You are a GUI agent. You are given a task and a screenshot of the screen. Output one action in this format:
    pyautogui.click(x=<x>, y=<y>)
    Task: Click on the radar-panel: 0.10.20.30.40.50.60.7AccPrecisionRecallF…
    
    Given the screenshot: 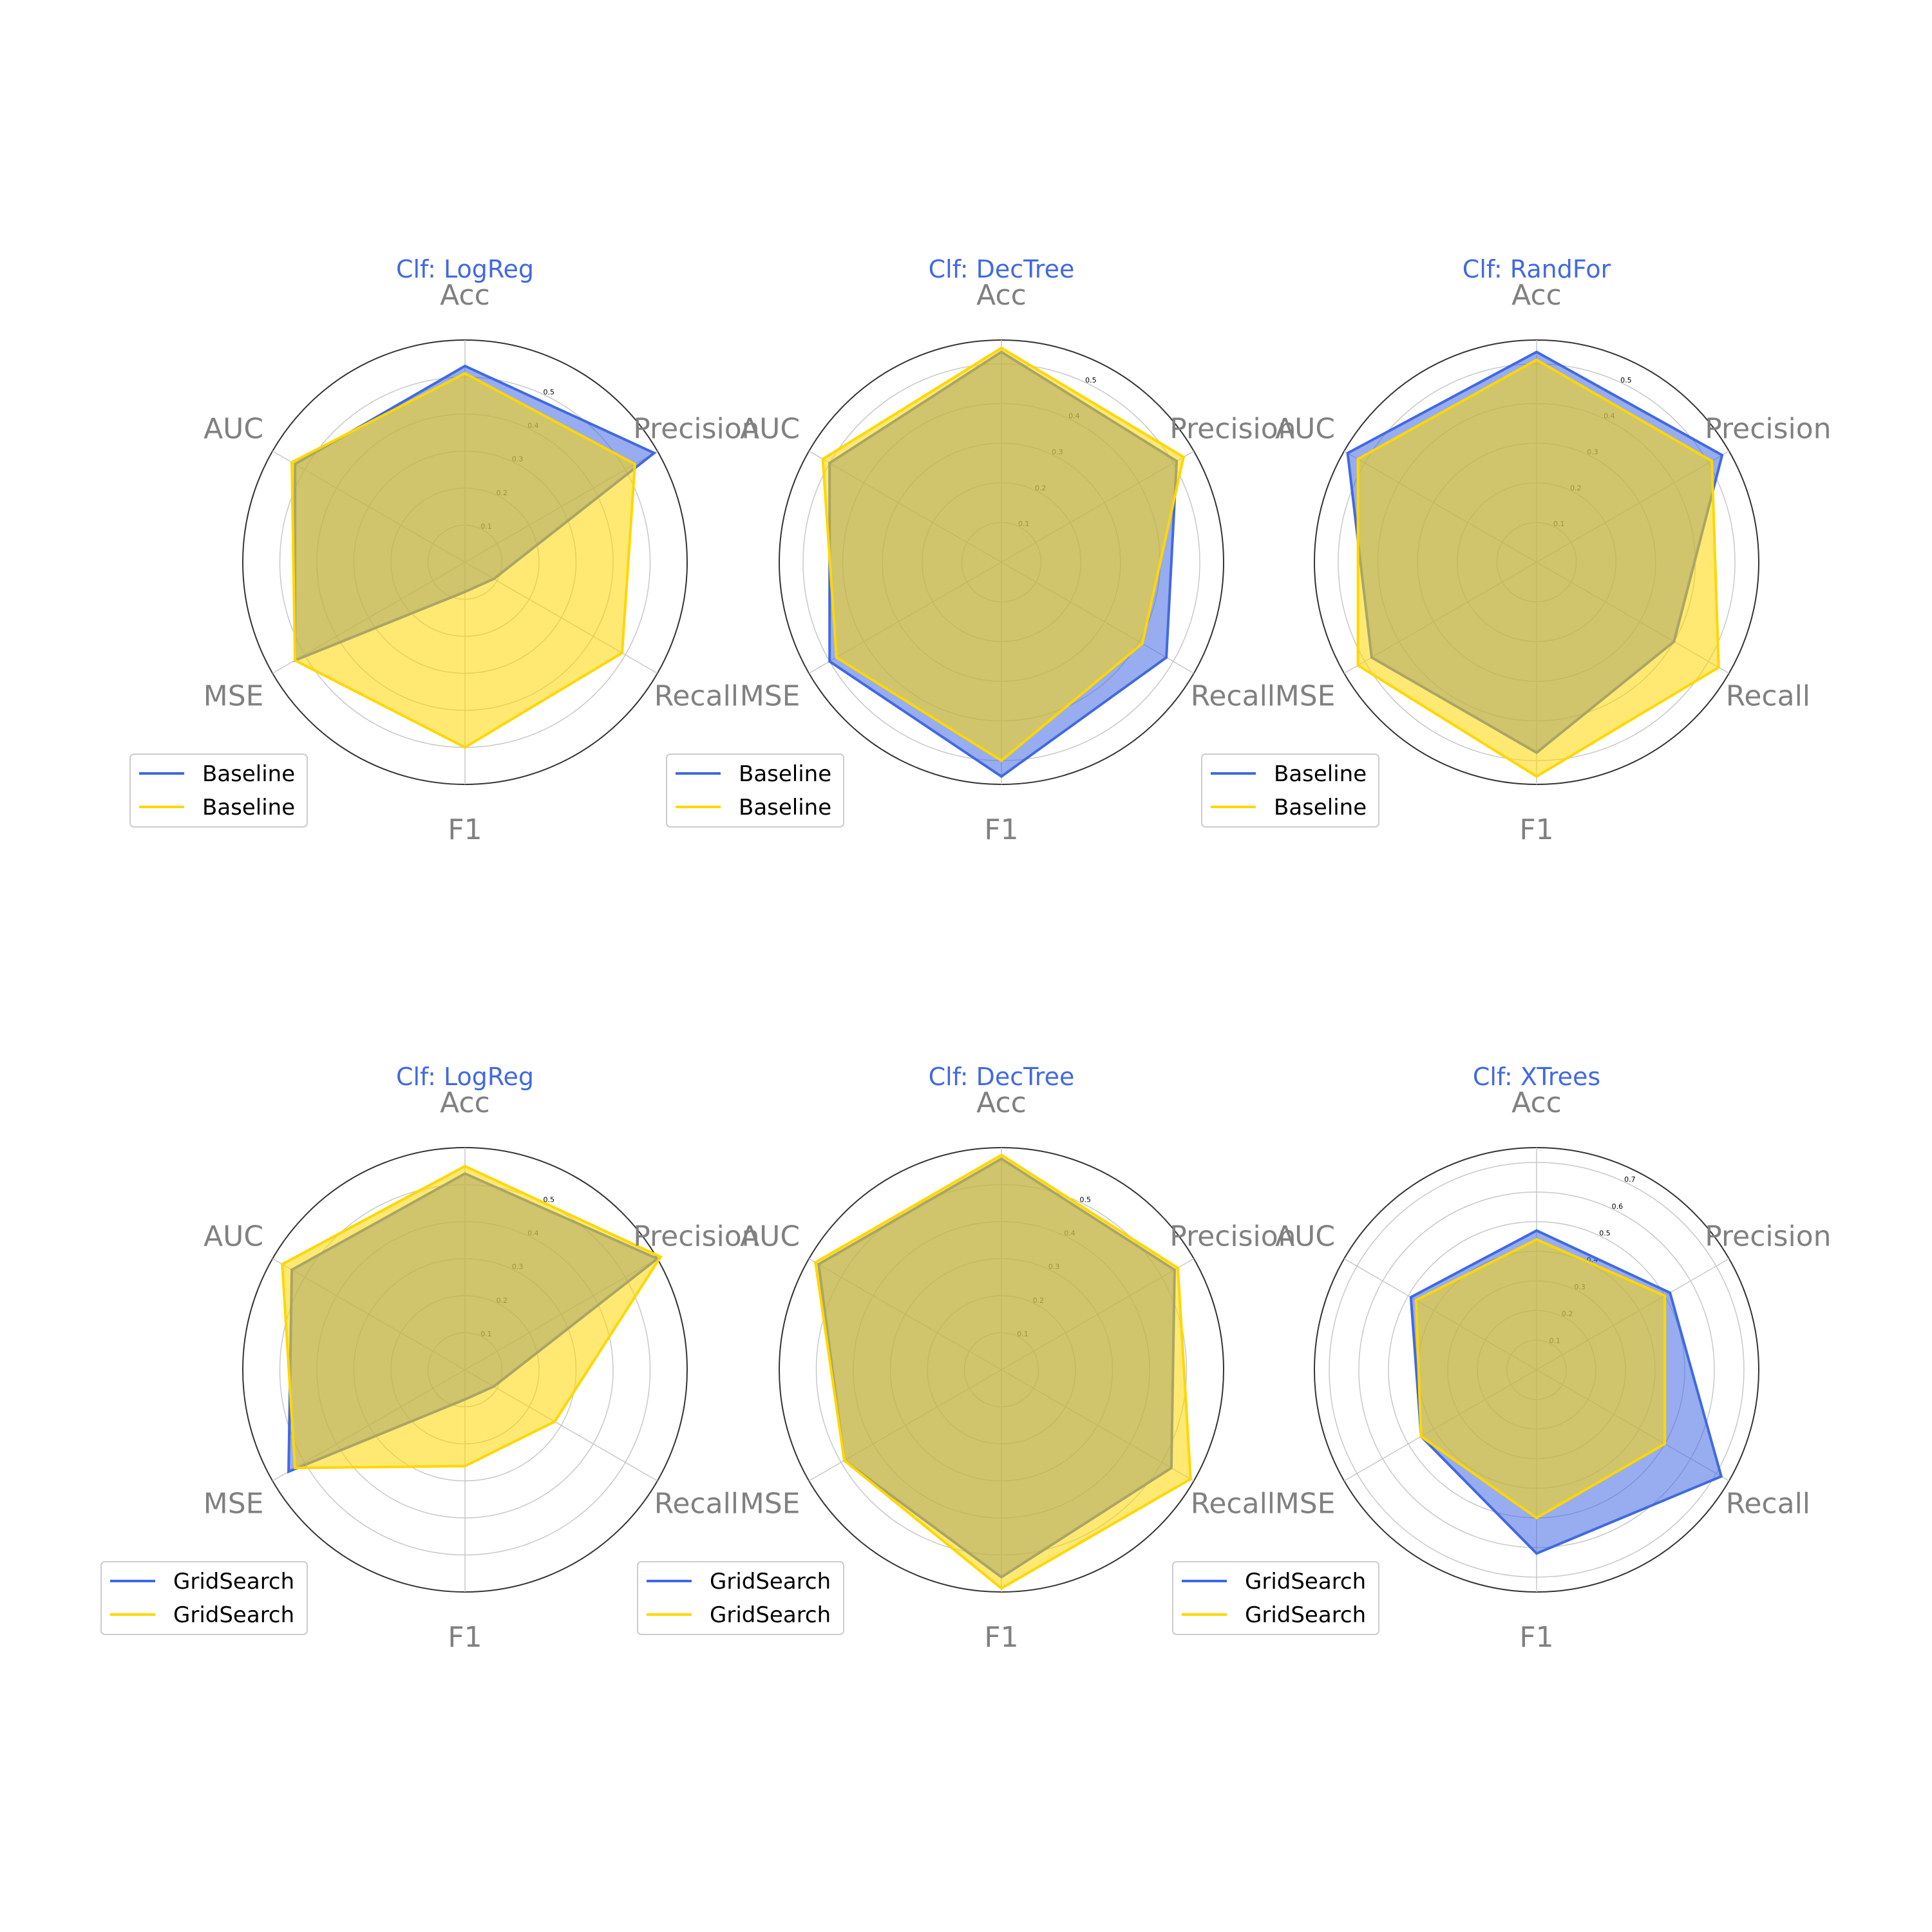 What is the action you would take?
    pyautogui.click(x=1502, y=1358)
    